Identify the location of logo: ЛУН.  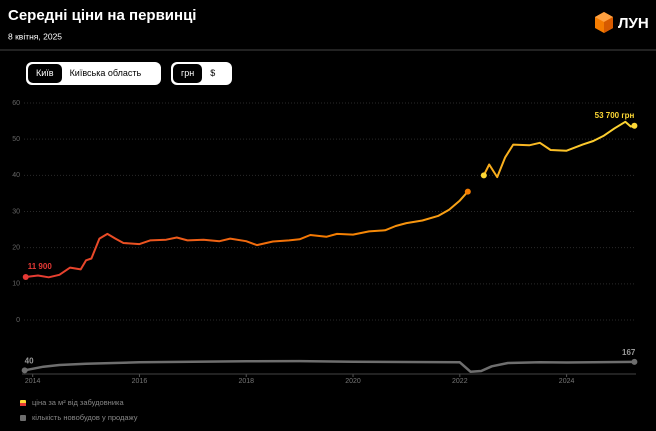
(633, 23).